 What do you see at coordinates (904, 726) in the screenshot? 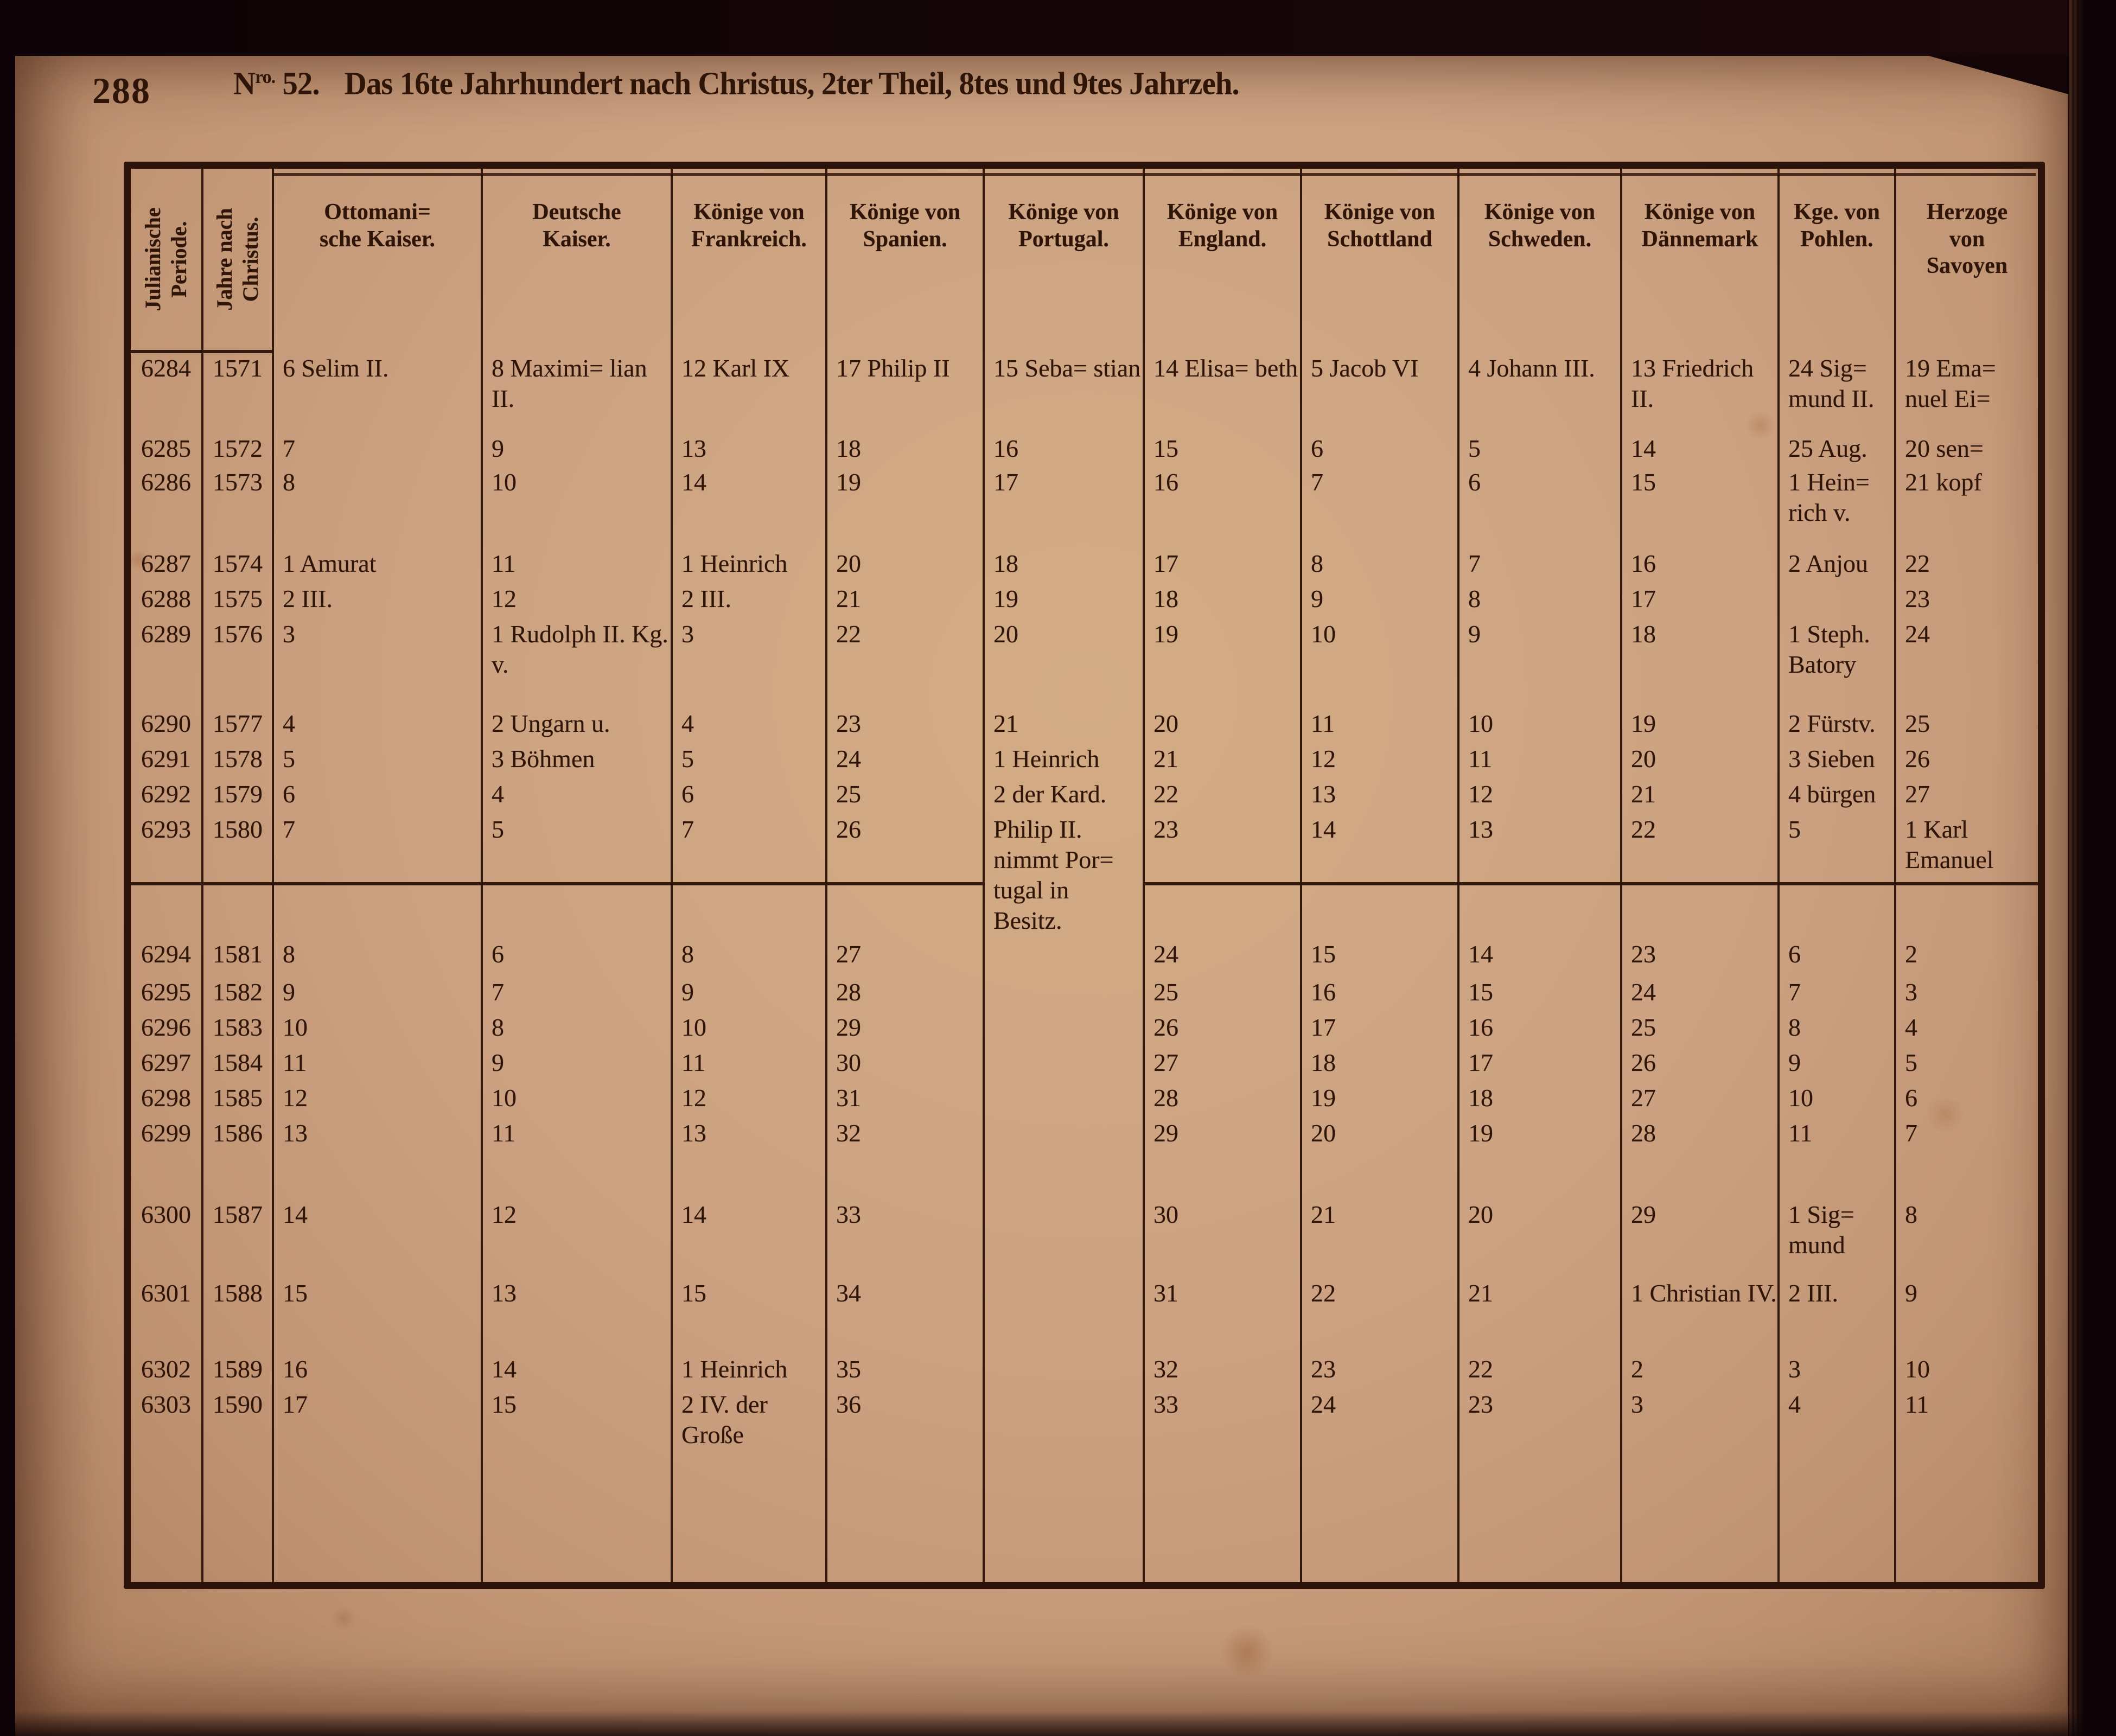
I see `cell-koenige-von-spanien-1577: 23` at bounding box center [904, 726].